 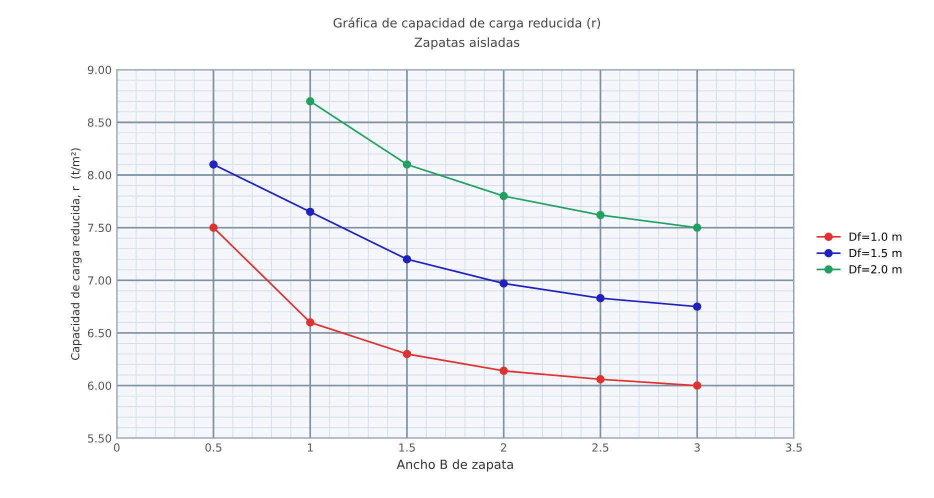 What do you see at coordinates (100, 280) in the screenshot?
I see `y-tick-label: 7.00` at bounding box center [100, 280].